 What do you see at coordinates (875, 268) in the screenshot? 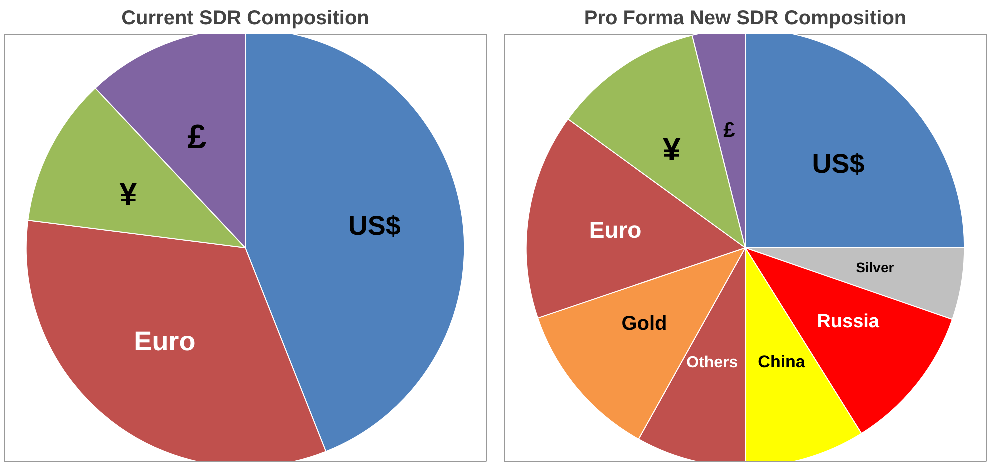
I see `slice-label: Silver` at bounding box center [875, 268].